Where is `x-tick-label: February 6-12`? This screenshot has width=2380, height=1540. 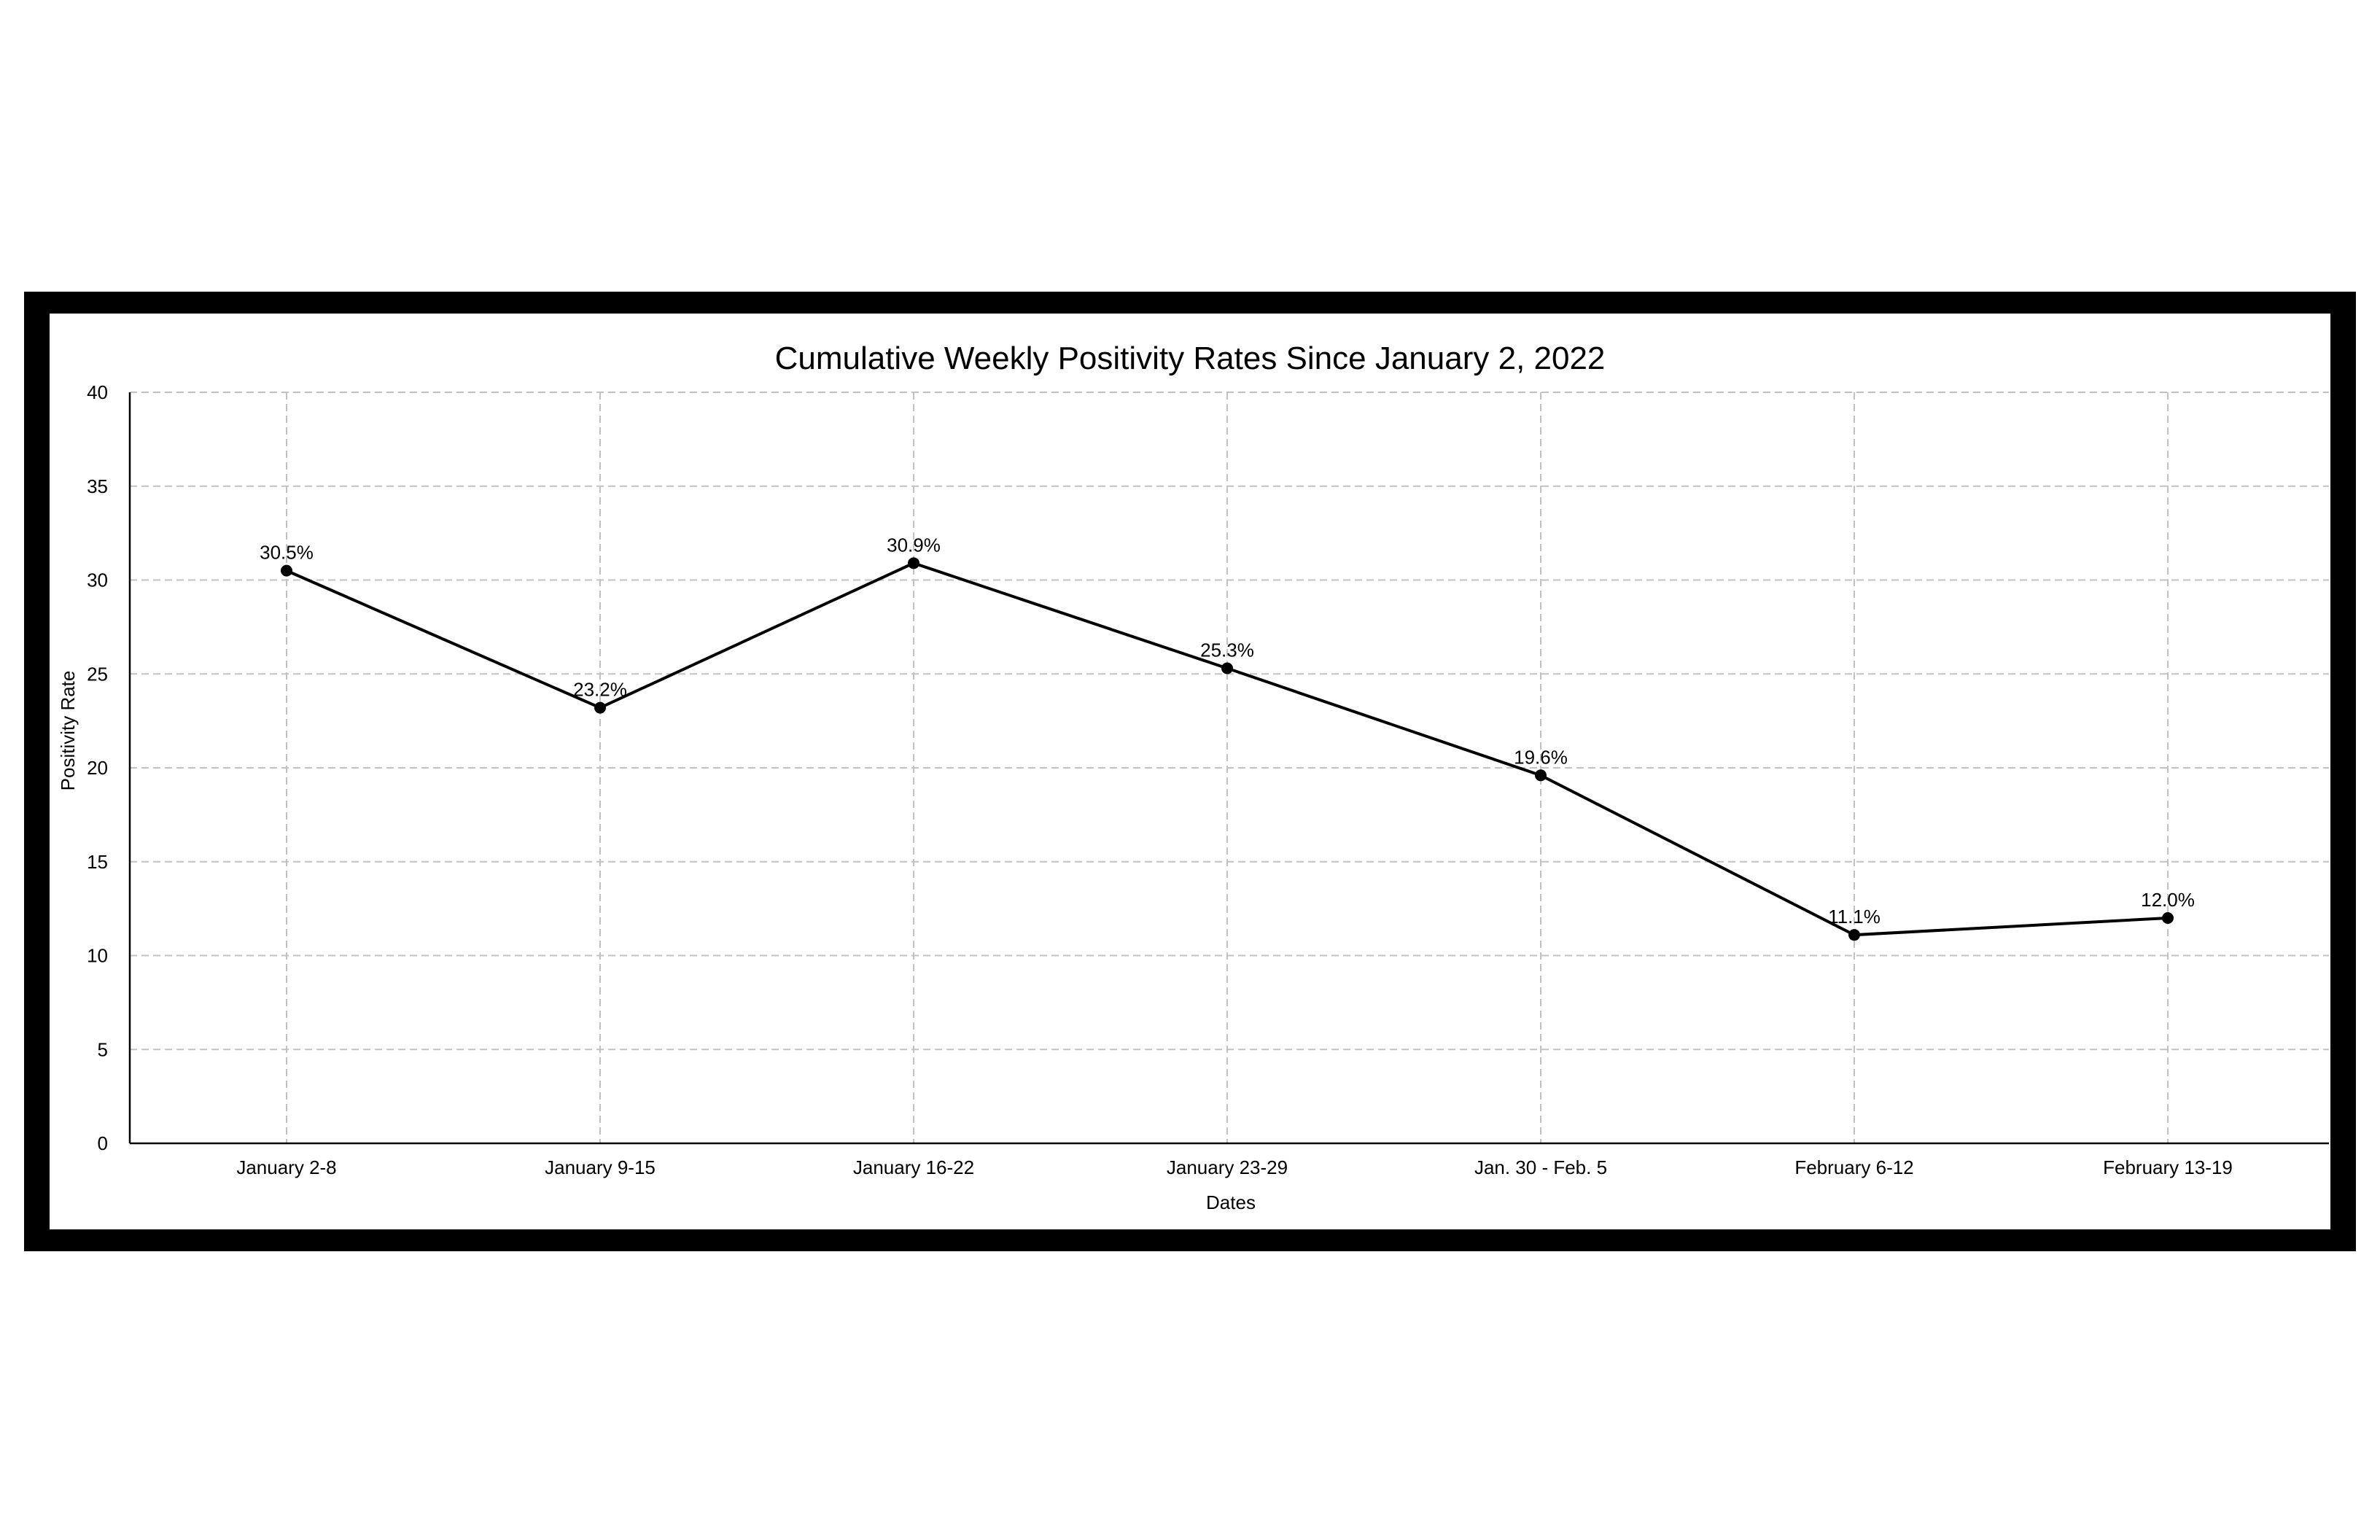
x-tick-label: February 6-12 is located at coordinates (1853, 1167).